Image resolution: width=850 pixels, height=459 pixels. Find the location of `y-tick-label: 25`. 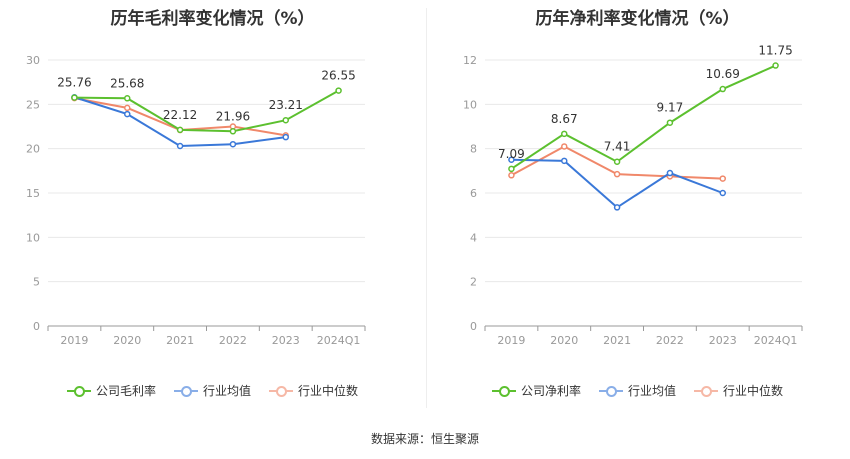

y-tick-label: 25 is located at coordinates (33, 104).